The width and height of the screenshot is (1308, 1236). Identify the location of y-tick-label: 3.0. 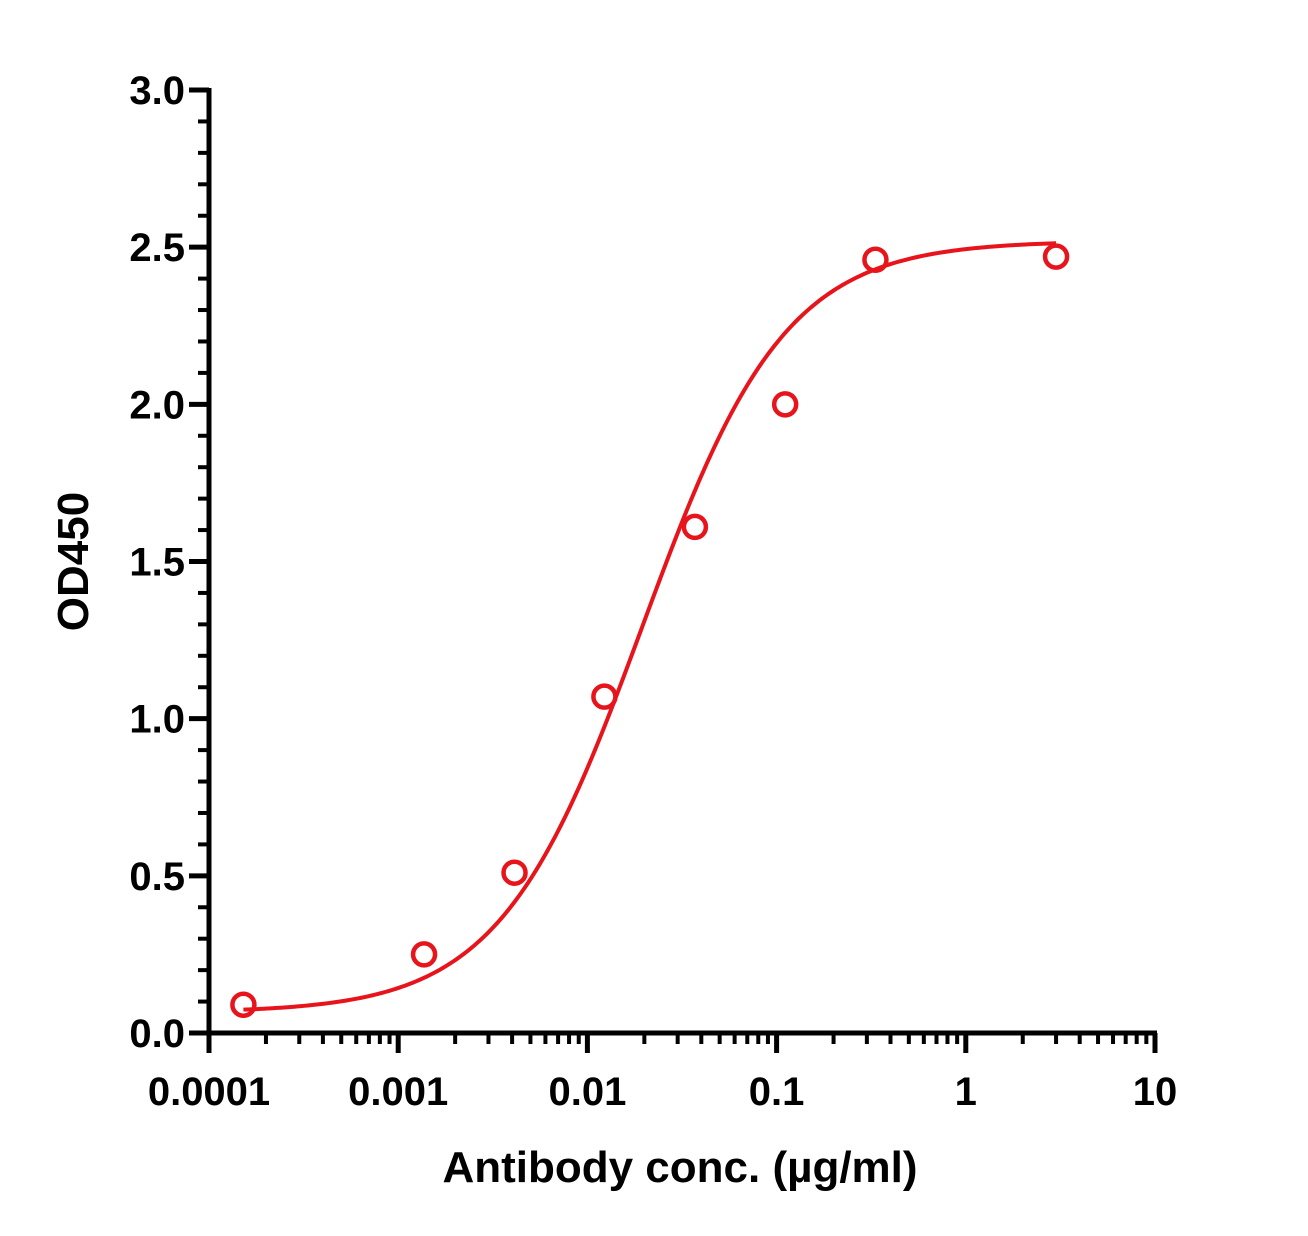
(157, 91).